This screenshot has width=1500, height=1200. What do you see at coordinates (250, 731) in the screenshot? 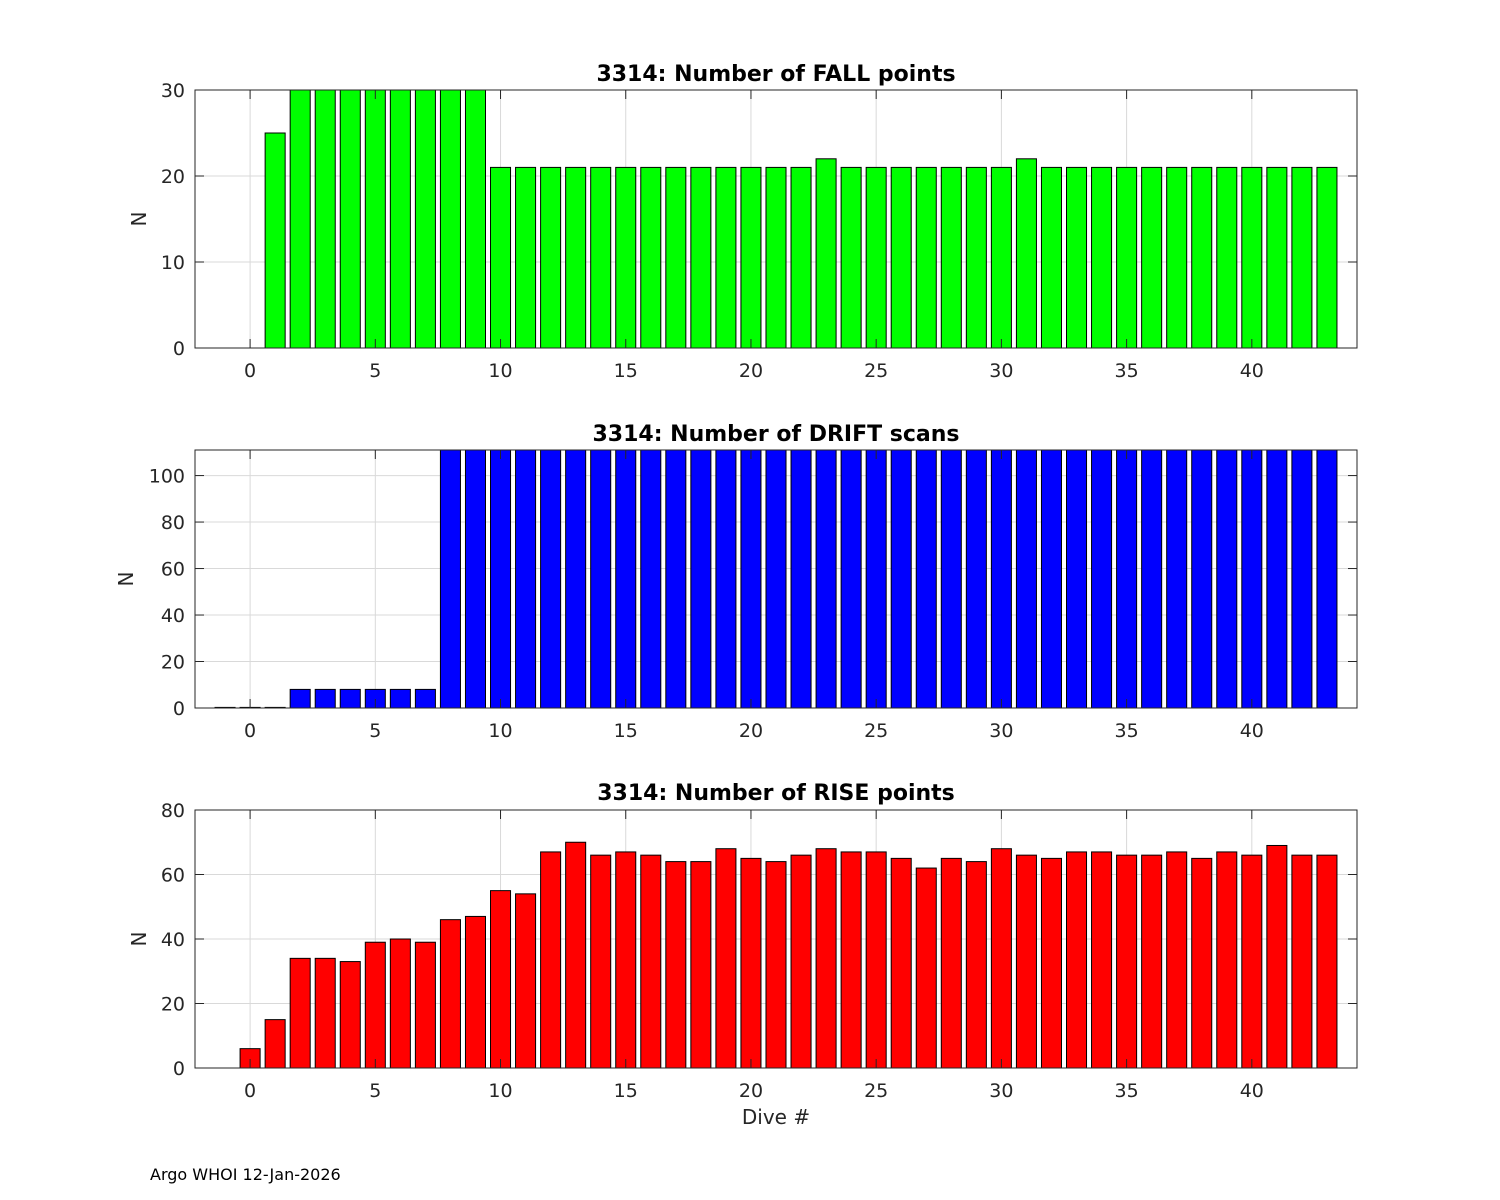
I see `drift-x-tick-label: 0` at bounding box center [250, 731].